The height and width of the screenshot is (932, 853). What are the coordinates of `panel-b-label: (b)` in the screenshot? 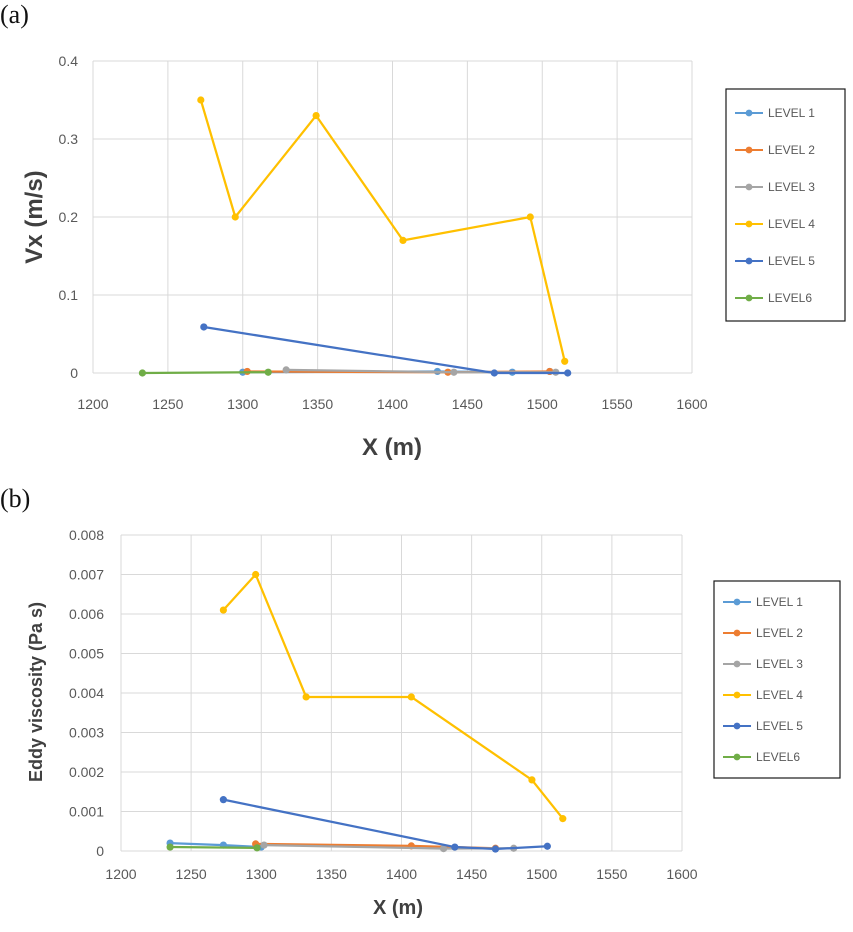 It's located at (15, 498).